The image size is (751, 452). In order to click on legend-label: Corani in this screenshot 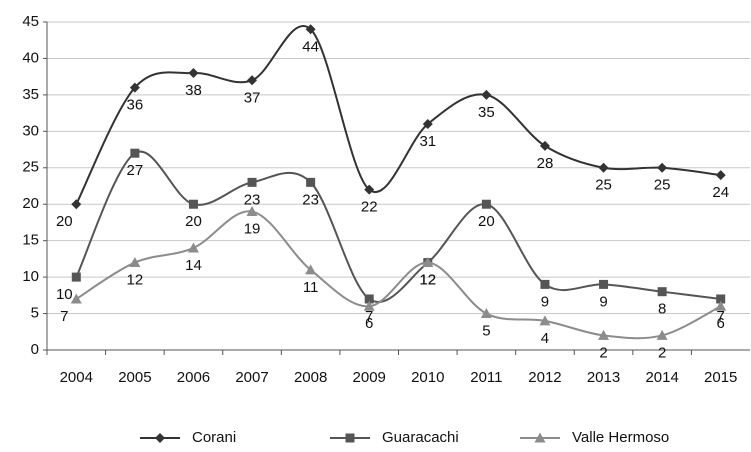, I will do `click(214, 437)`.